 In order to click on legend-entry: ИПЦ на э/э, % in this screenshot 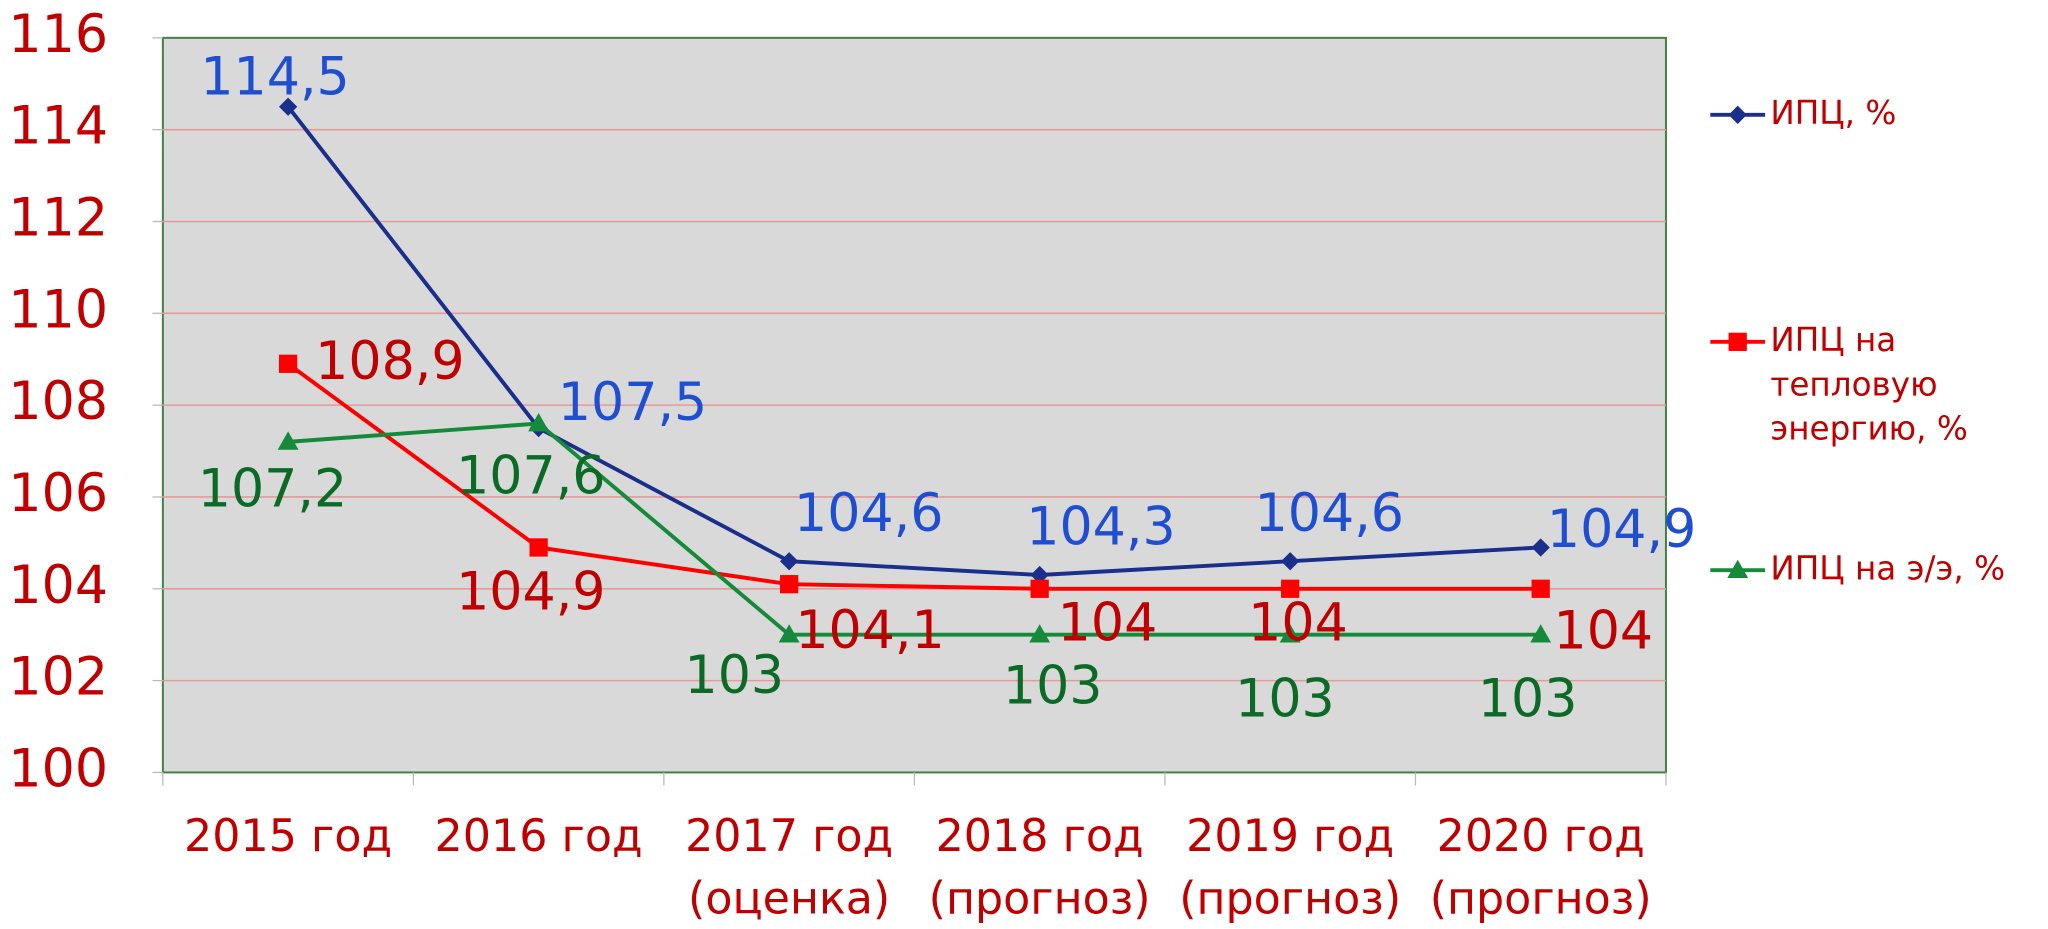, I will do `click(1888, 568)`.